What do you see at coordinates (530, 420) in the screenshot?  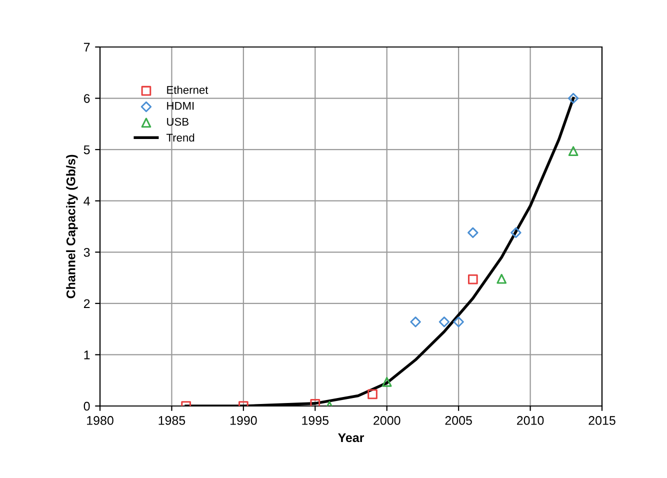 I see `x-tick-label: 2010` at bounding box center [530, 420].